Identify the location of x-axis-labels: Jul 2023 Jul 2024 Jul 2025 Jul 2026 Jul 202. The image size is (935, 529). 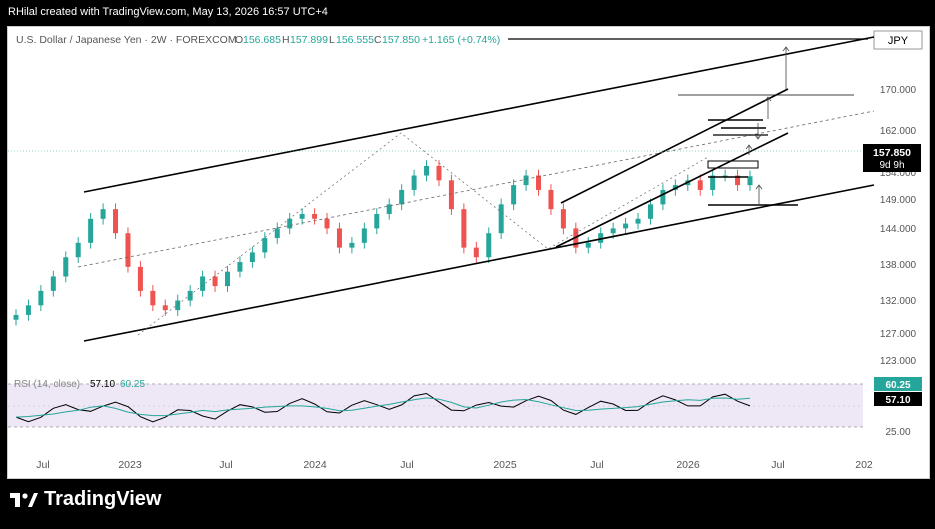
(454, 465).